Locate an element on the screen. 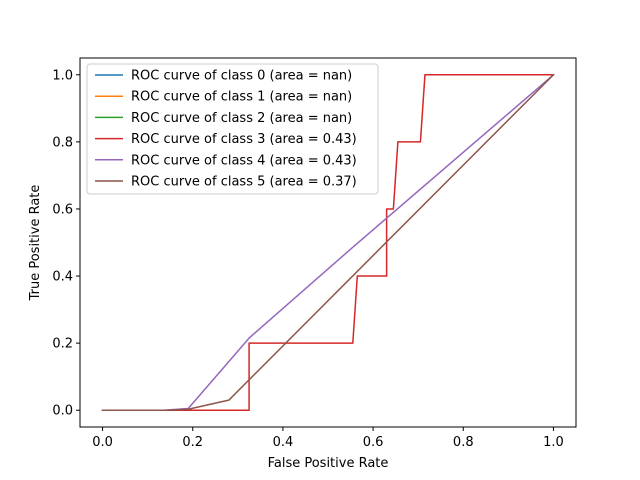  legend-box is located at coordinates (232, 129).